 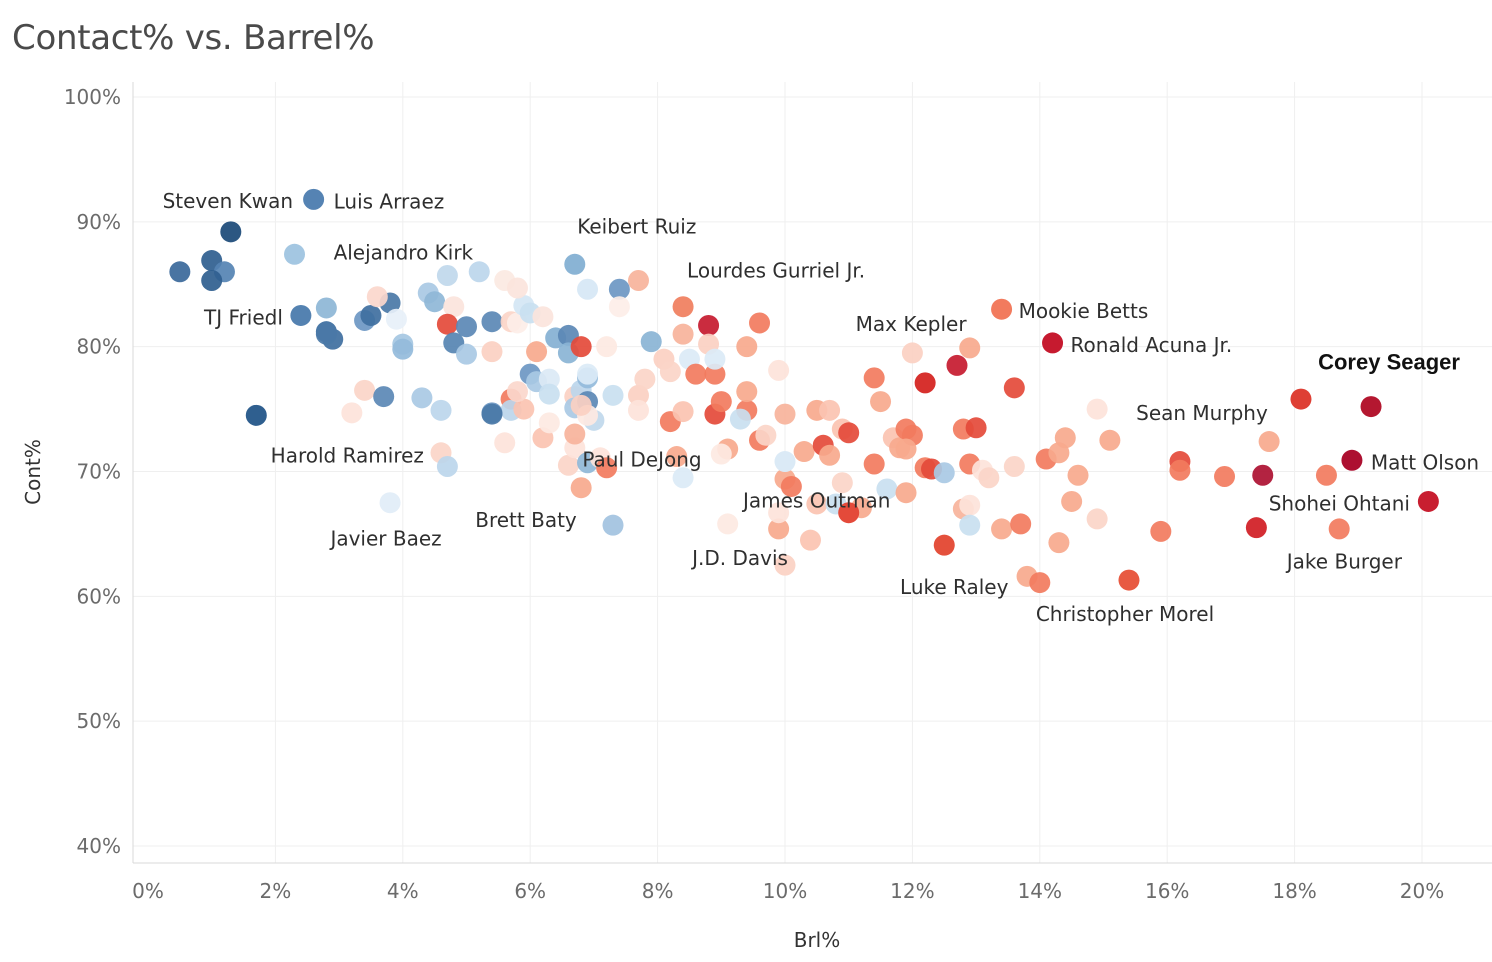 I want to click on data-label: Matt Olson, so click(x=1425, y=462).